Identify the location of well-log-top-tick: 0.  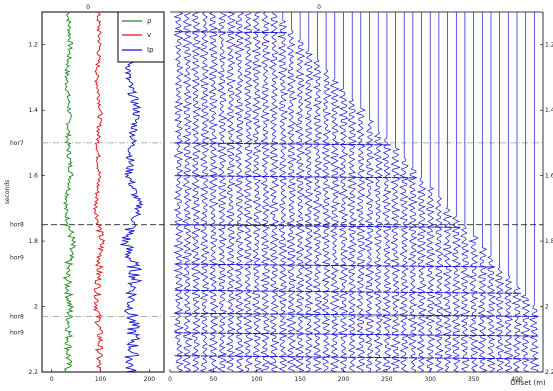
(88, 7).